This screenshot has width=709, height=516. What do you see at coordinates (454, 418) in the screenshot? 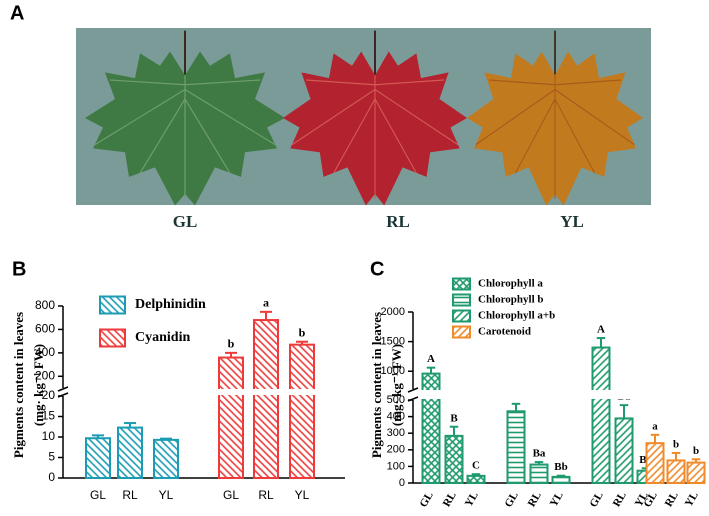
I see `significance-letter: B` at bounding box center [454, 418].